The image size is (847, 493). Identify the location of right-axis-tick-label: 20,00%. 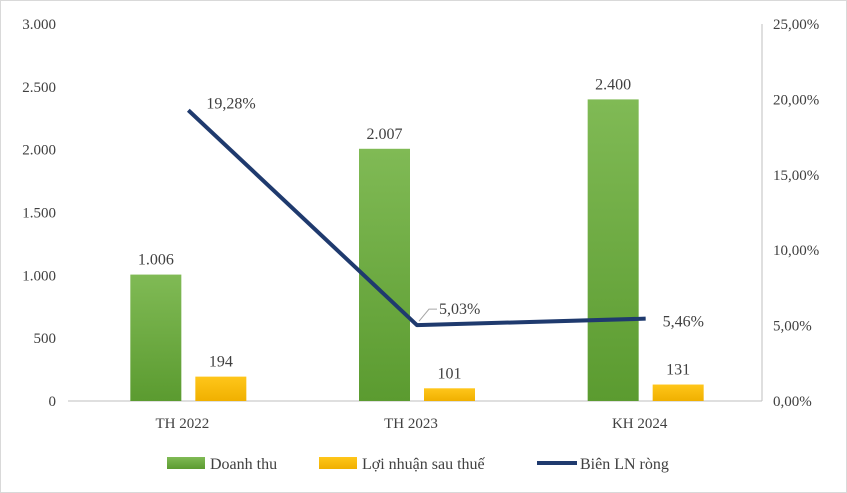
(796, 100).